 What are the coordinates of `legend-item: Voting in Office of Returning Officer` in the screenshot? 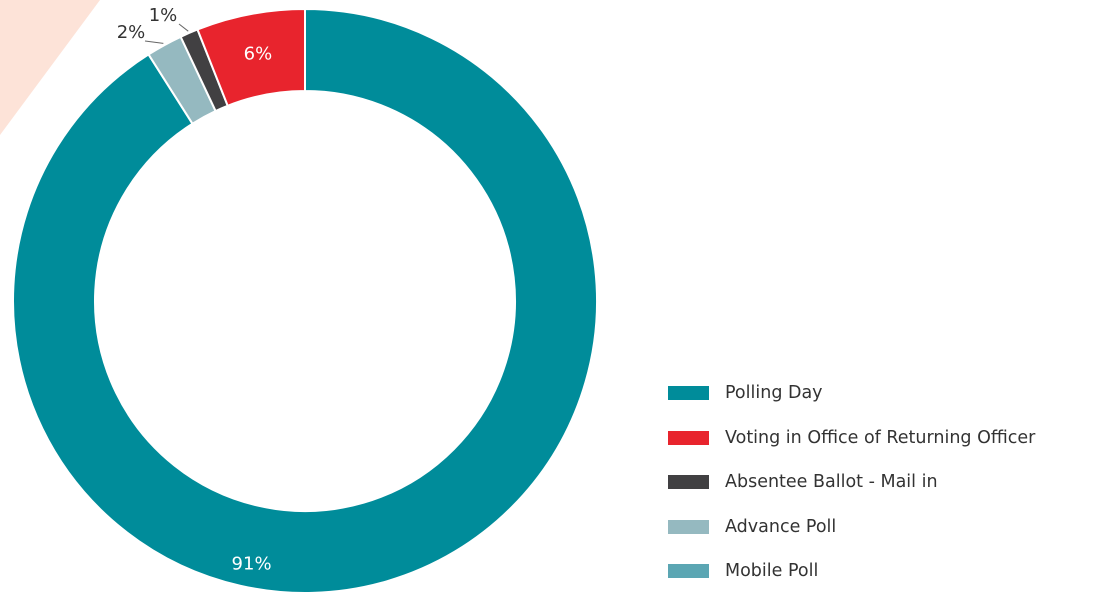 It's located at (852, 437).